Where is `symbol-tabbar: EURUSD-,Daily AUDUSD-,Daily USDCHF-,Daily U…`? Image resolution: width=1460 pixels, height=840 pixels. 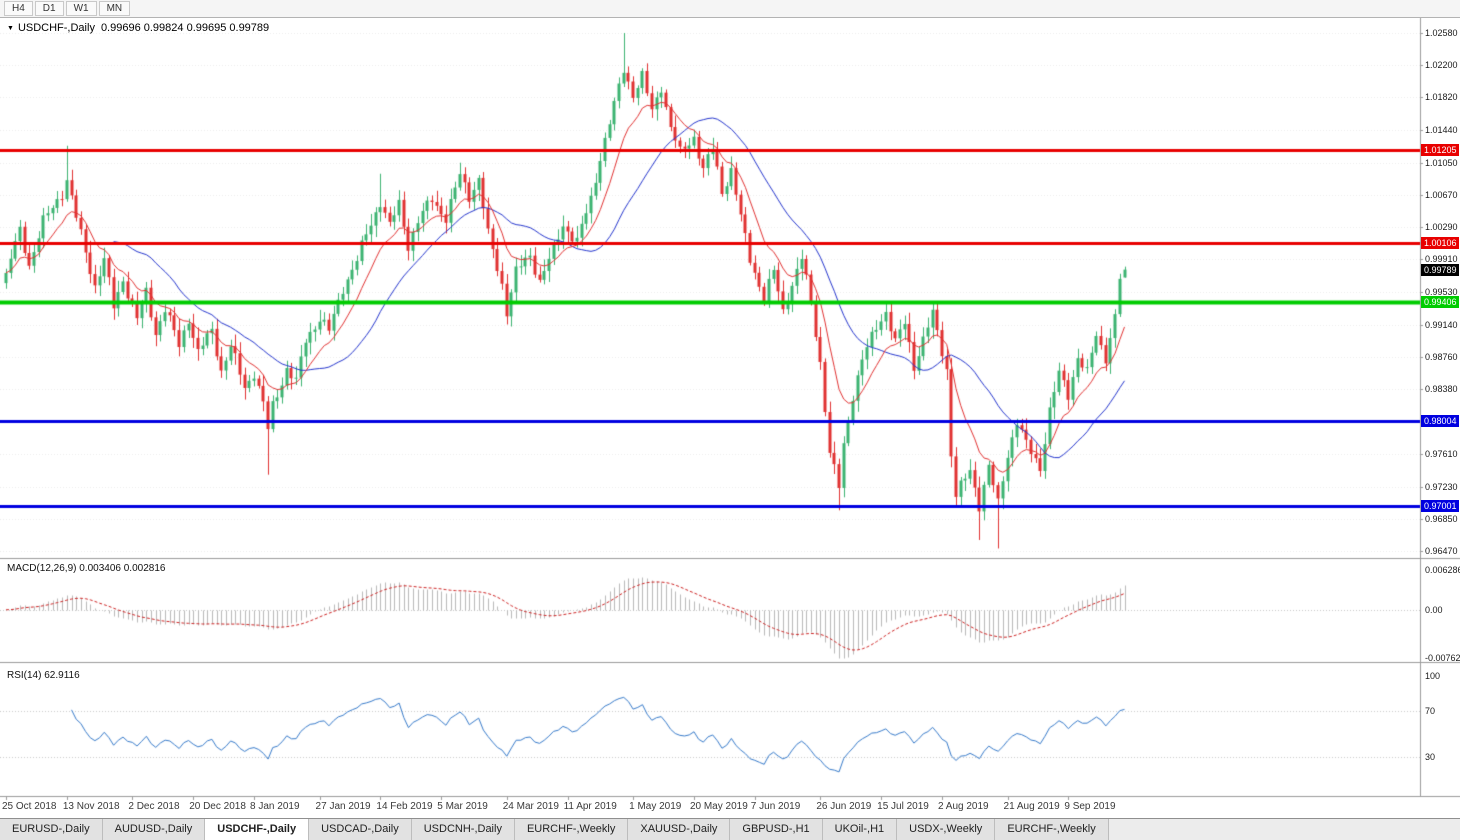 symbol-tabbar: EURUSD-,Daily AUDUSD-,Daily USDCHF-,Daily U… is located at coordinates (730, 829).